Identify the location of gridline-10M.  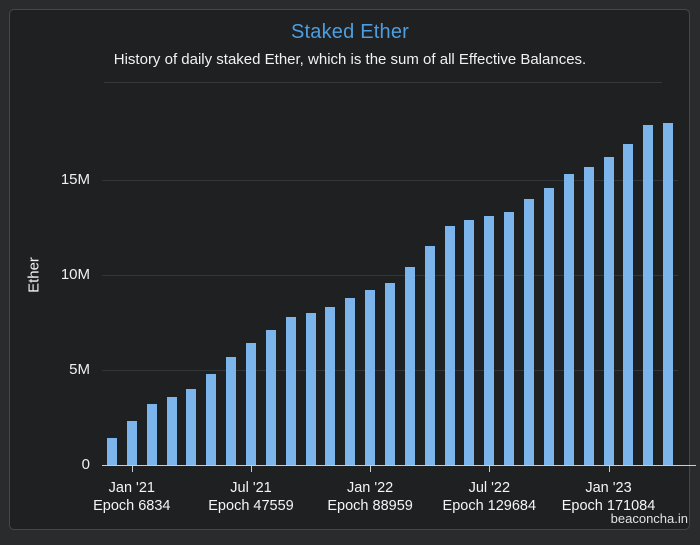
(390, 275).